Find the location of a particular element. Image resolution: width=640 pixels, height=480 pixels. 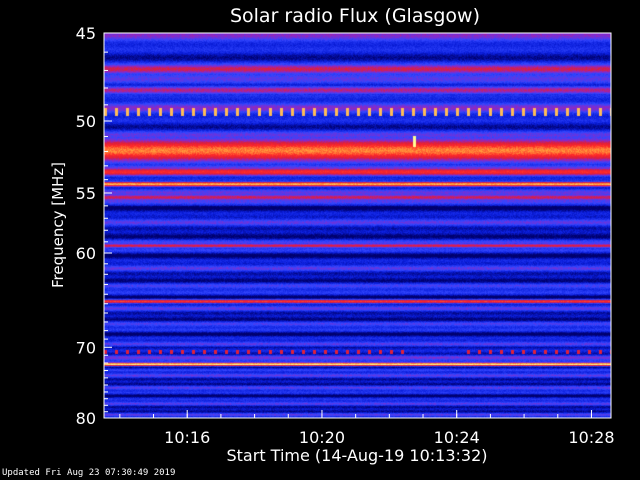

y-tick-label: 45 is located at coordinates (86, 33).